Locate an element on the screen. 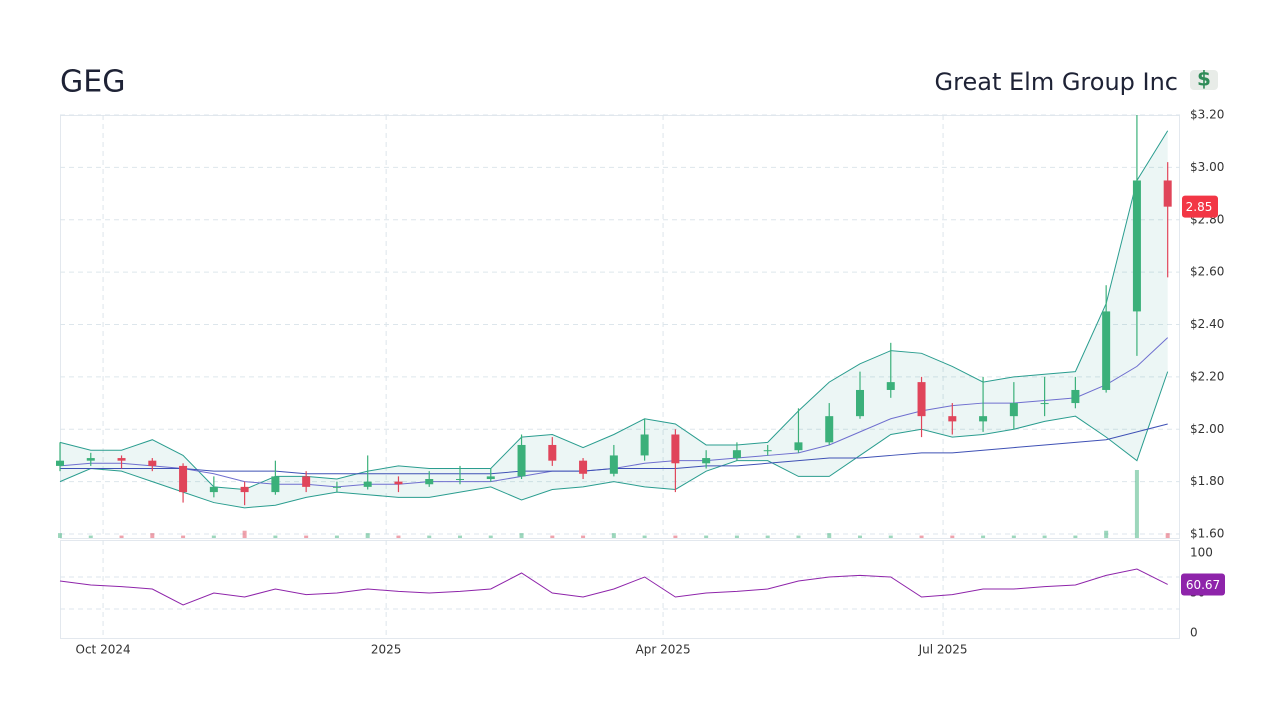  logo-icon: $ is located at coordinates (1204, 79).